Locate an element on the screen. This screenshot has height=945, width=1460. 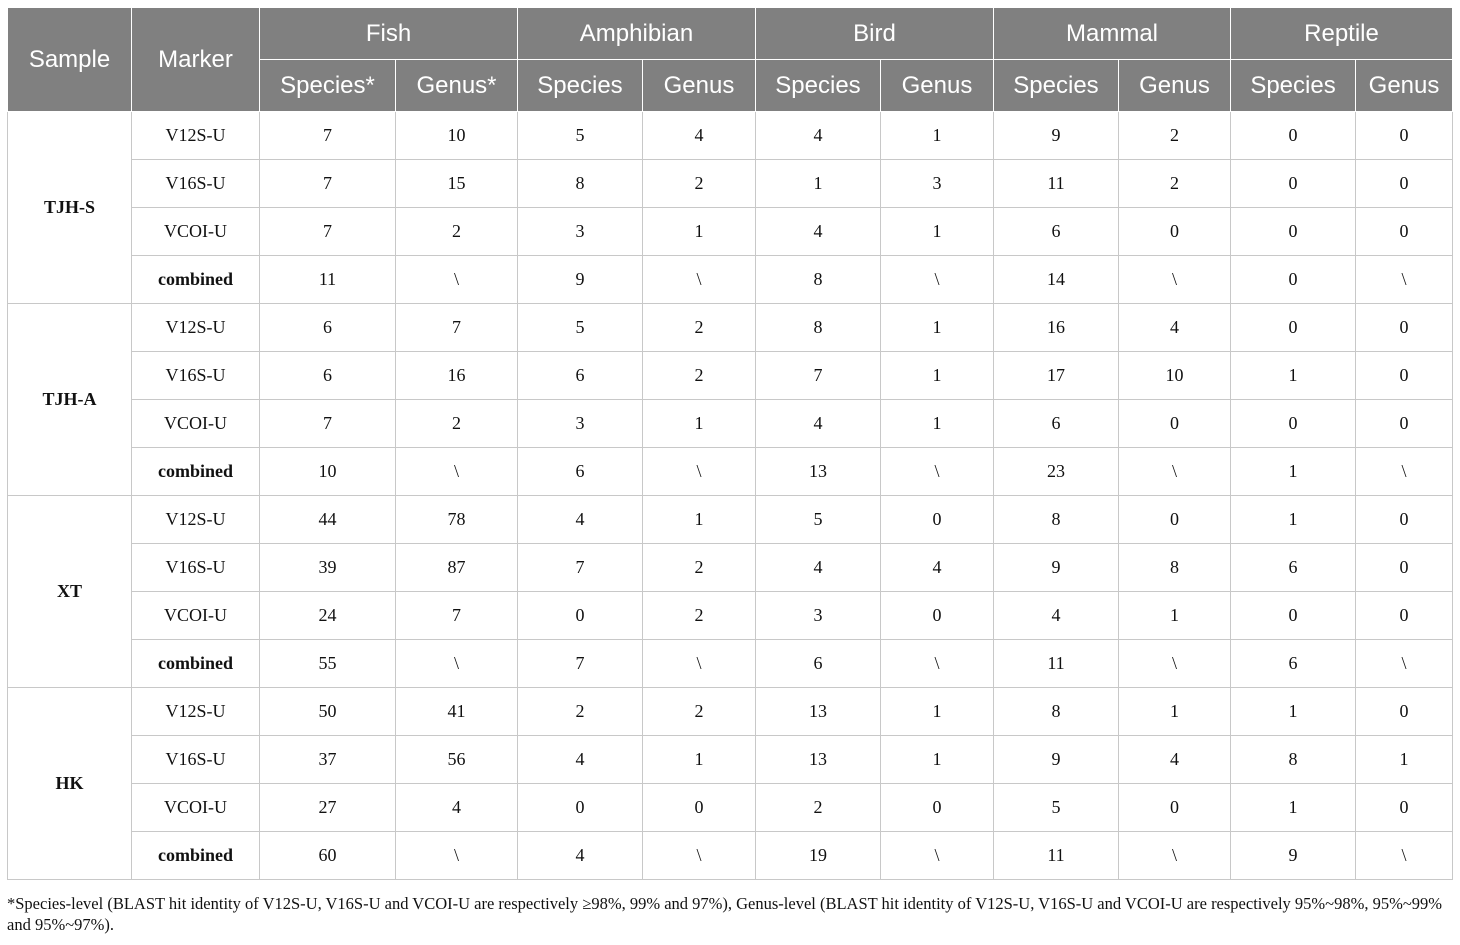
table-row: V16S-U 6 16 6 2 7 1 17 10 1 0 is located at coordinates (731, 375).